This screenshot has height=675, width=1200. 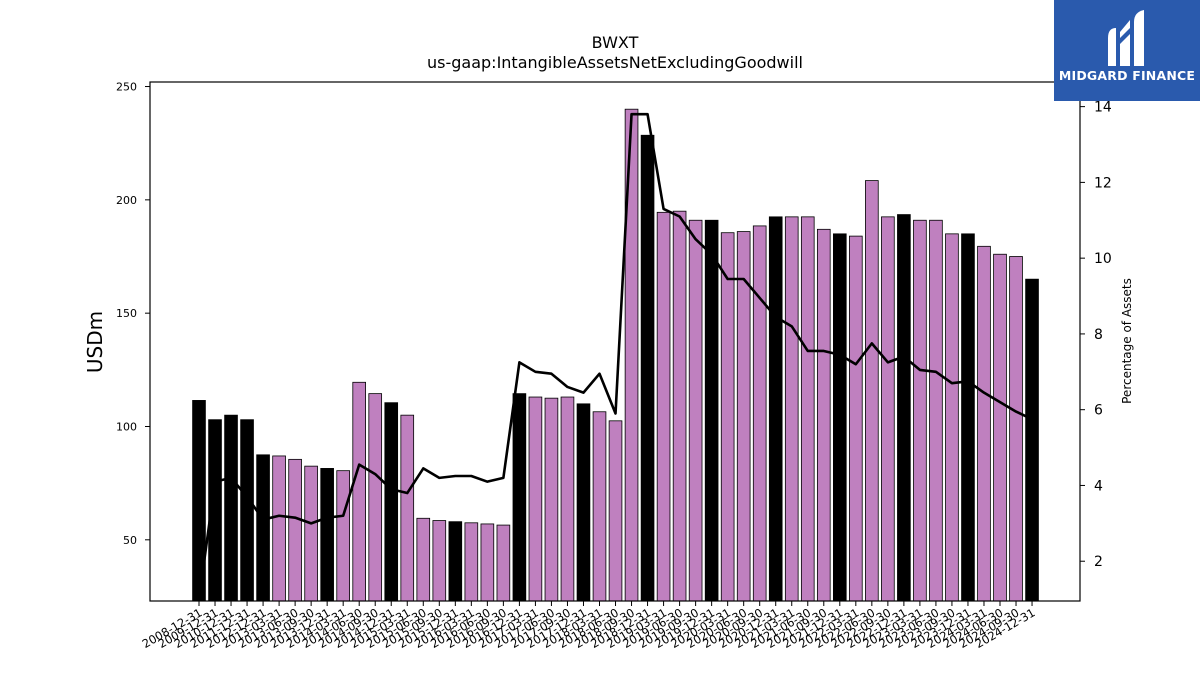 I want to click on chart-title: BWXT, so click(x=615, y=42).